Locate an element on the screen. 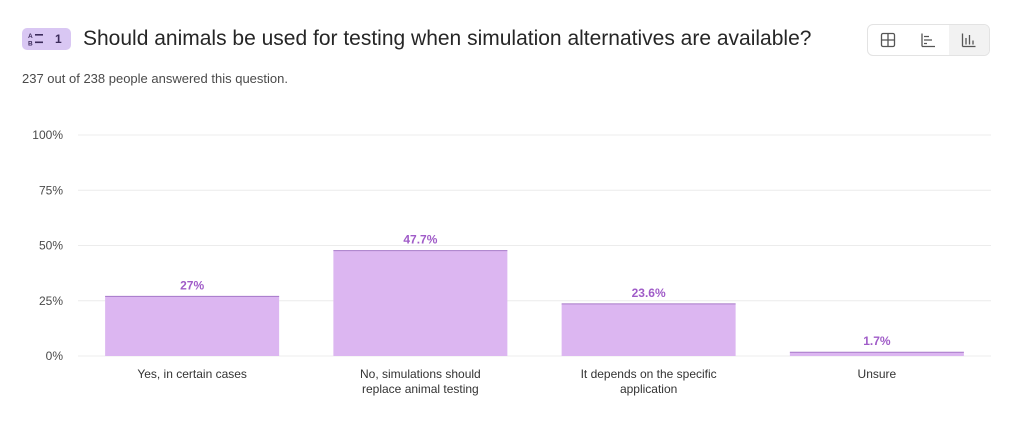  bar-value-label: 47.7% is located at coordinates (420, 240).